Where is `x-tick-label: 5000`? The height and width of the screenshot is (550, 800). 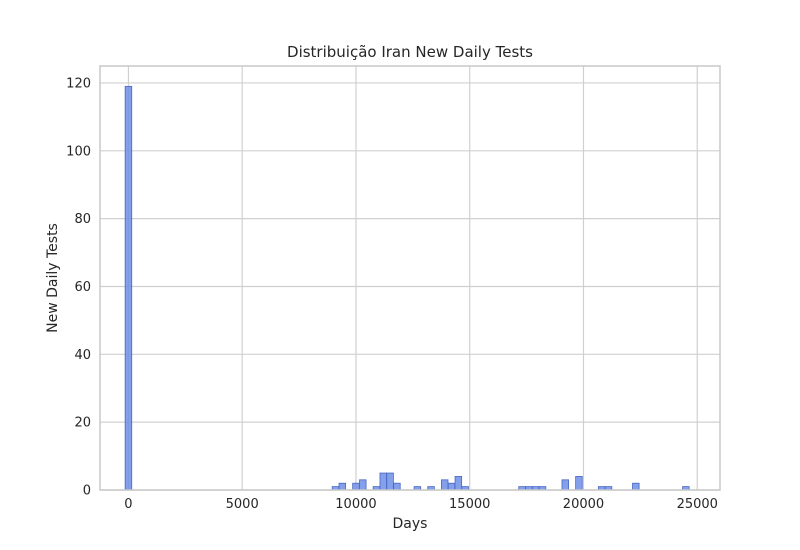
x-tick-label: 5000 is located at coordinates (242, 504).